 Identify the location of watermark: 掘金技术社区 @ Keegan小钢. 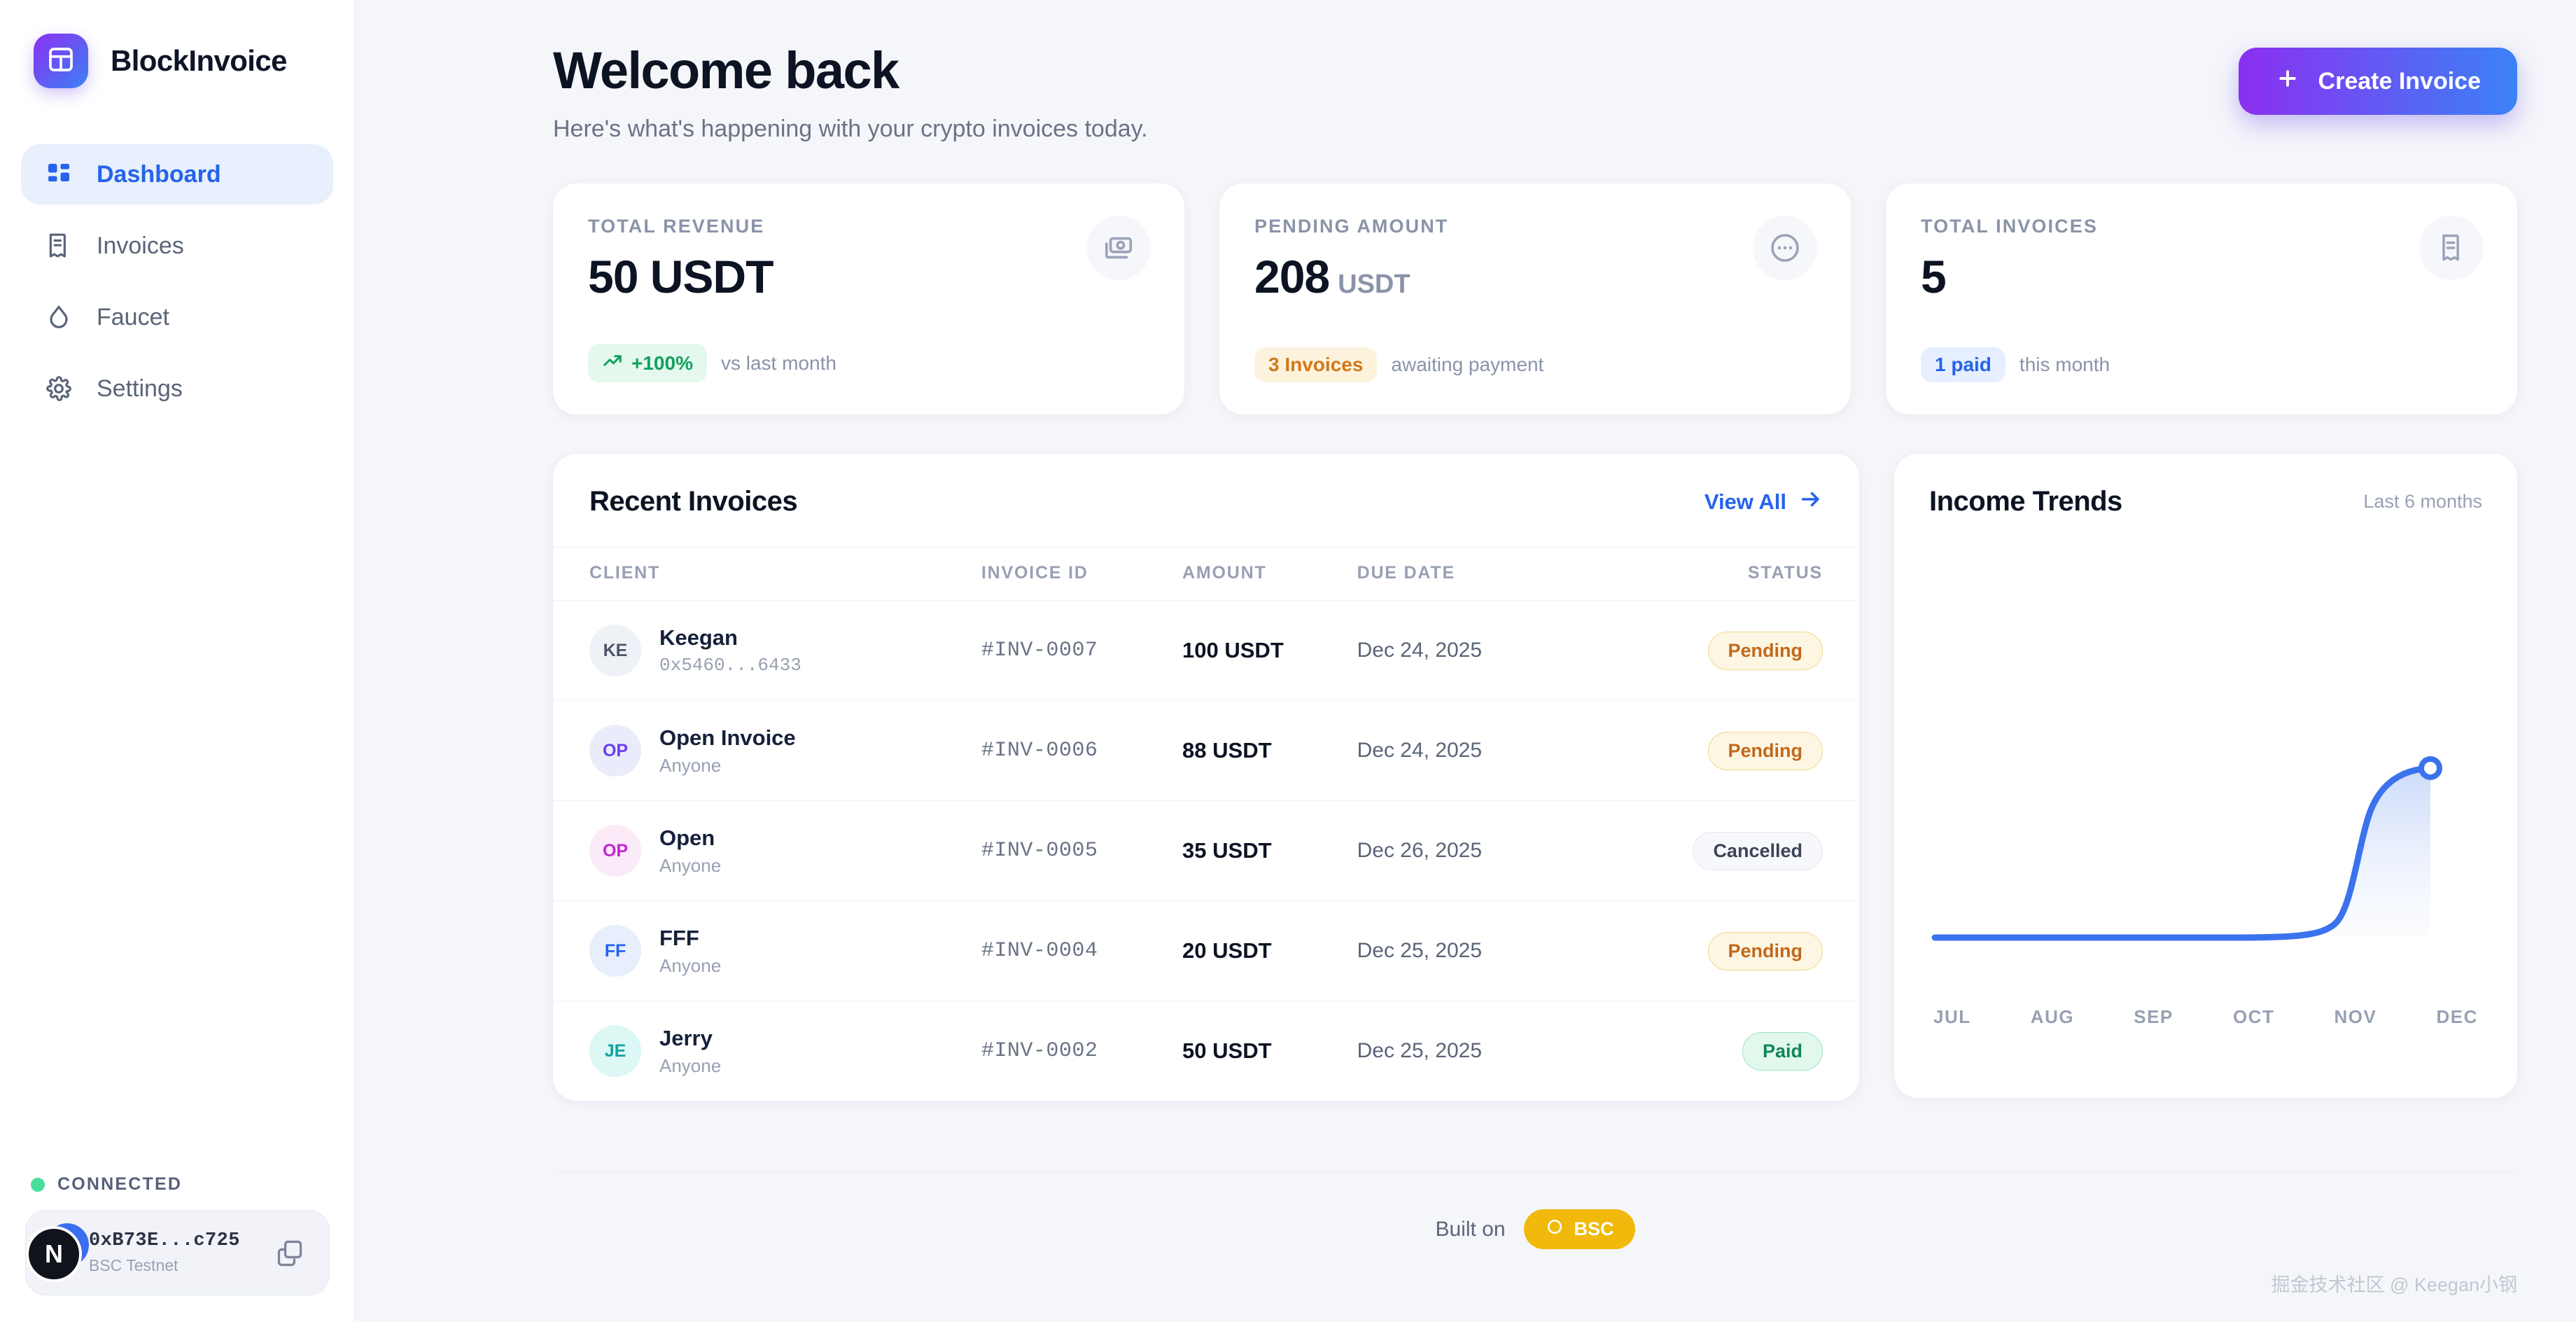
(2394, 1284).